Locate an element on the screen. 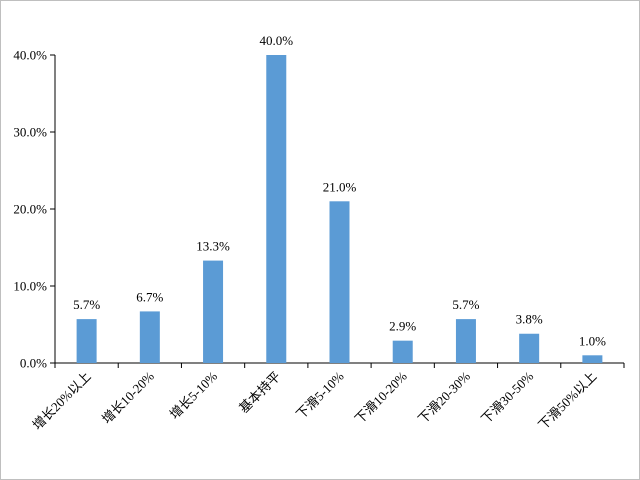 This screenshot has width=640, height=480. data-label: 1.0% is located at coordinates (592, 340).